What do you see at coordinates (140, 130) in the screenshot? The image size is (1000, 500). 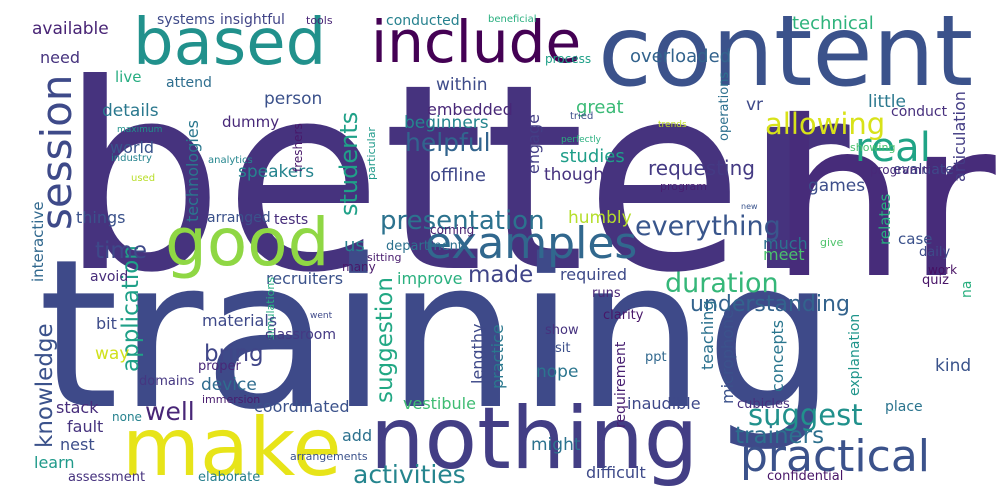 I see `word-maximum: maximum` at bounding box center [140, 130].